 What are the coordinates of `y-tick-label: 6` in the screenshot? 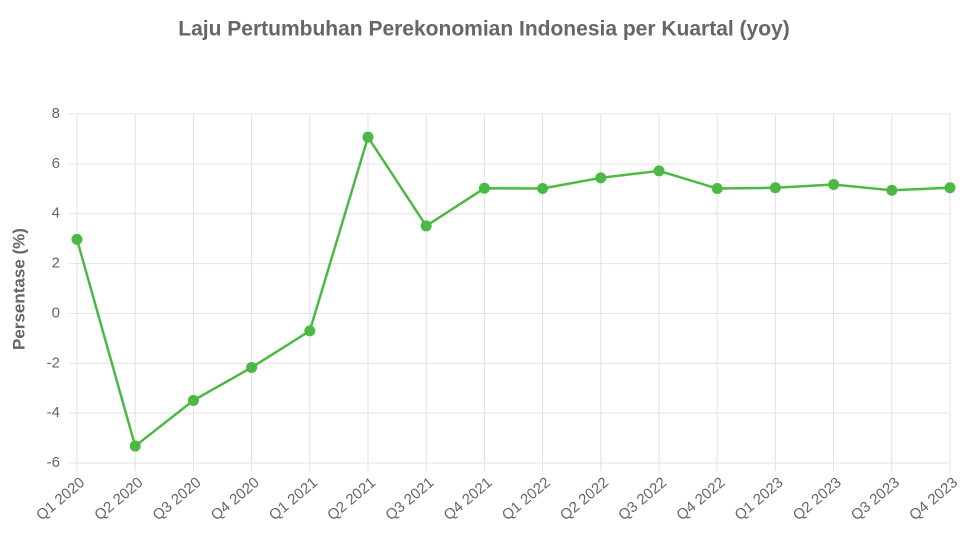 It's located at (56, 163).